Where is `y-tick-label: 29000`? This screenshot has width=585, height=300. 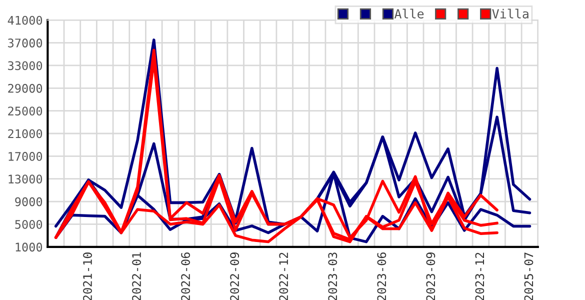
y-tick-label: 29000 is located at coordinates (25, 88).